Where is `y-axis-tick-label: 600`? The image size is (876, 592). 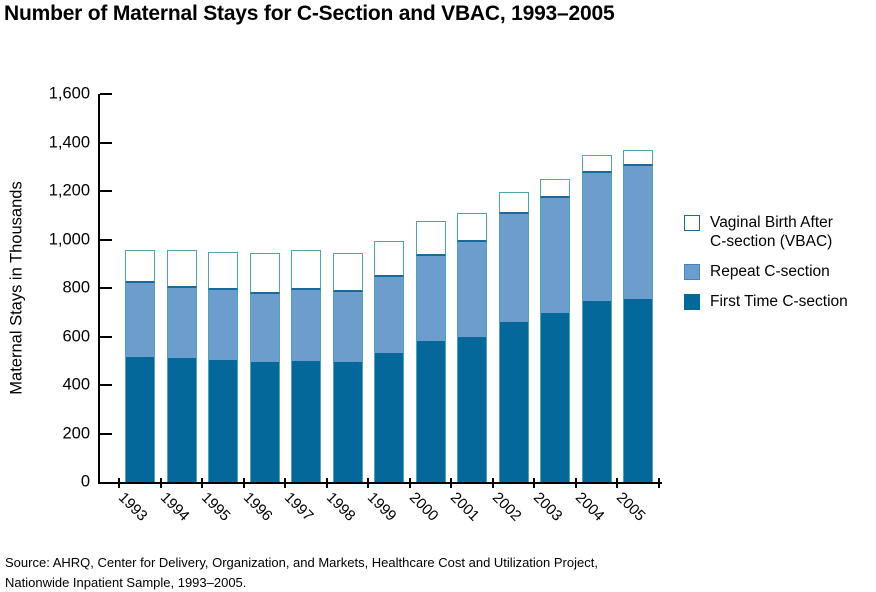 y-axis-tick-label: 600 is located at coordinates (76, 336).